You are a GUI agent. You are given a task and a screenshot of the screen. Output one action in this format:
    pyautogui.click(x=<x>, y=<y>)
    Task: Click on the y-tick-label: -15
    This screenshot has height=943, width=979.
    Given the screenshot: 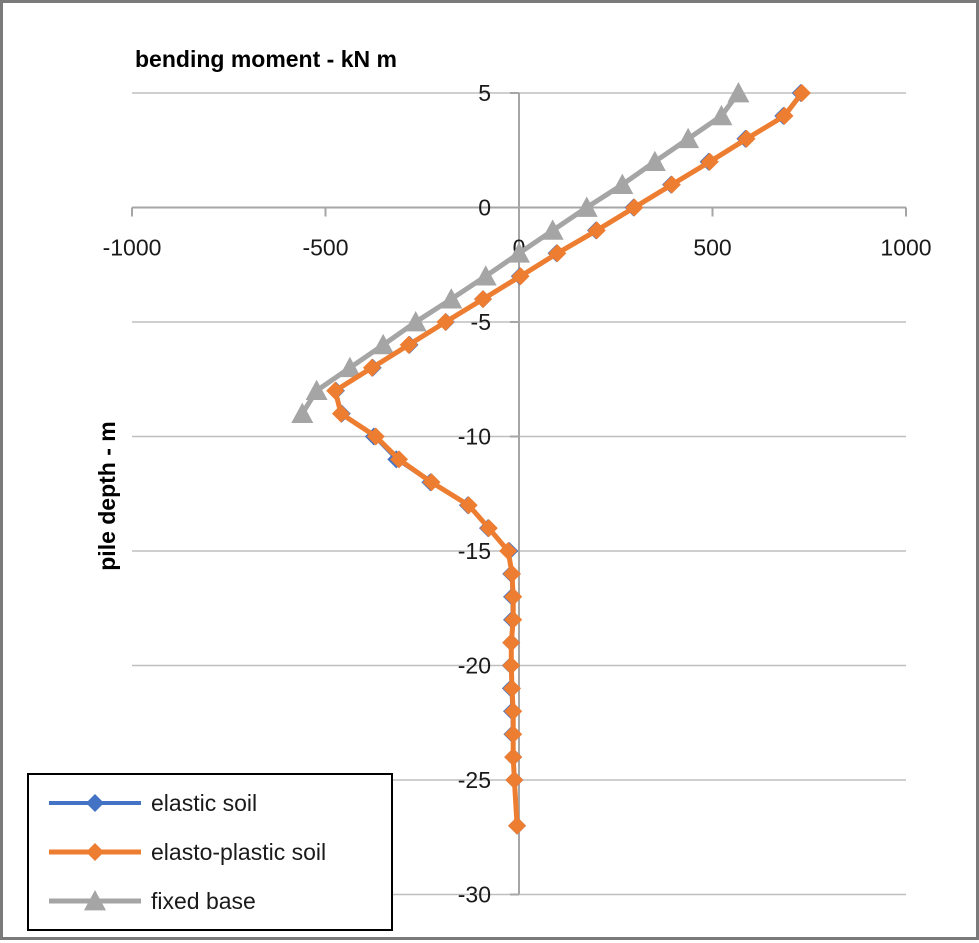 What is the action you would take?
    pyautogui.click(x=474, y=551)
    